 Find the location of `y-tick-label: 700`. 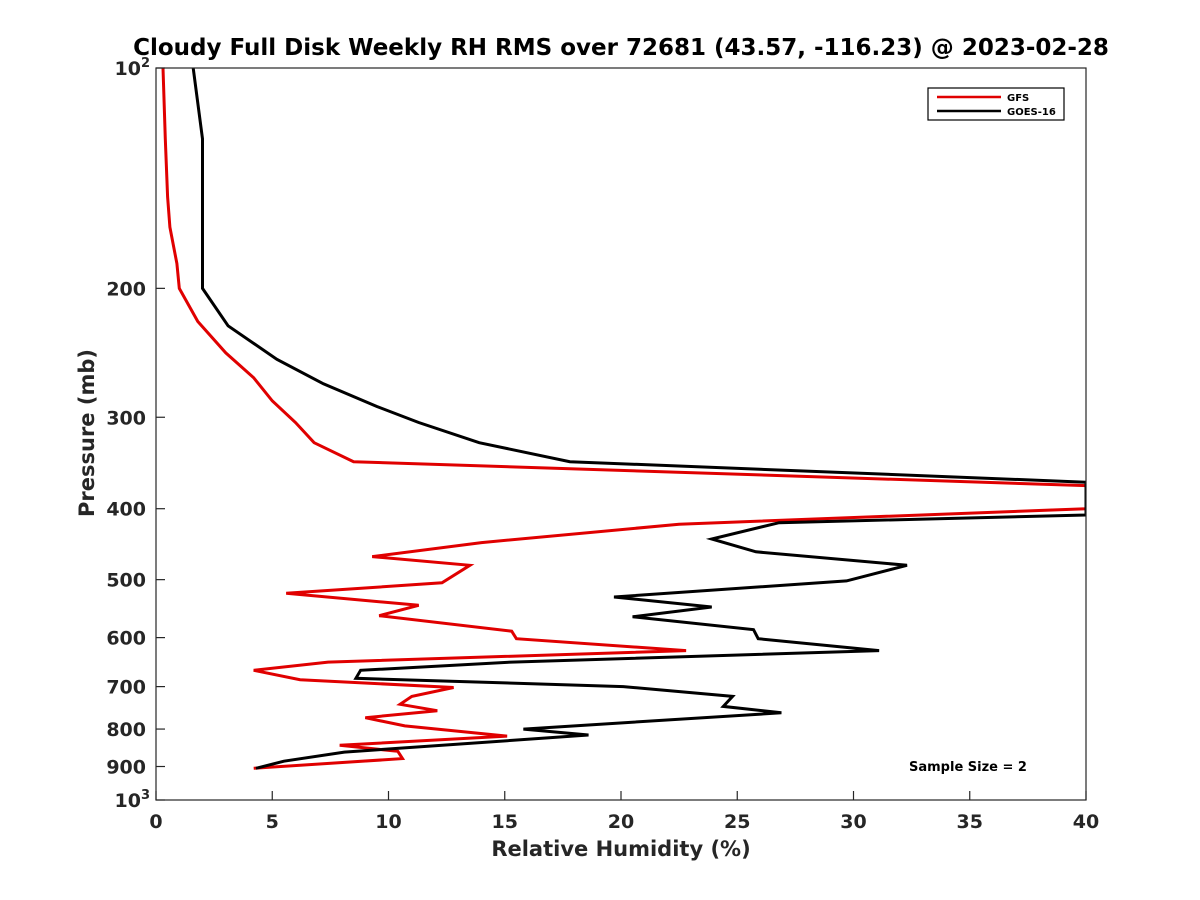

y-tick-label: 700 is located at coordinates (126, 688).